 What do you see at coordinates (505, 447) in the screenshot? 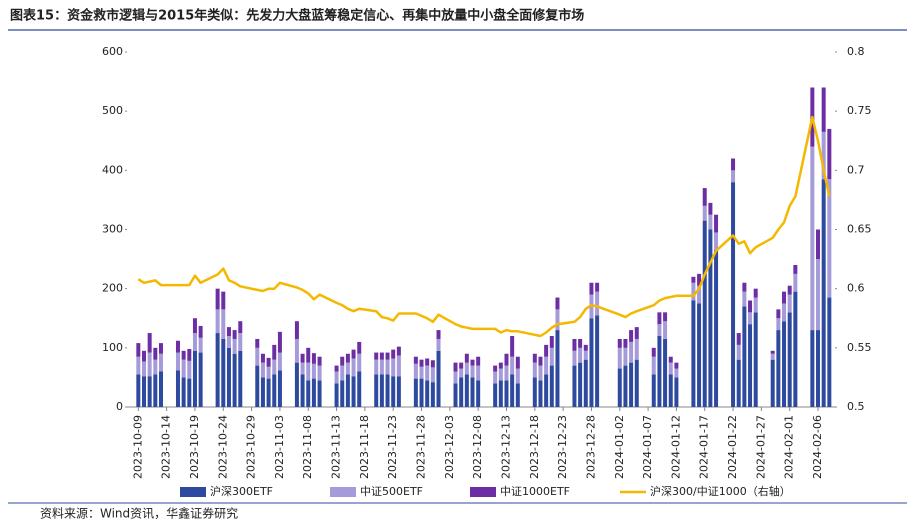
I see `x-tick-label: 2023-12-13` at bounding box center [505, 447].